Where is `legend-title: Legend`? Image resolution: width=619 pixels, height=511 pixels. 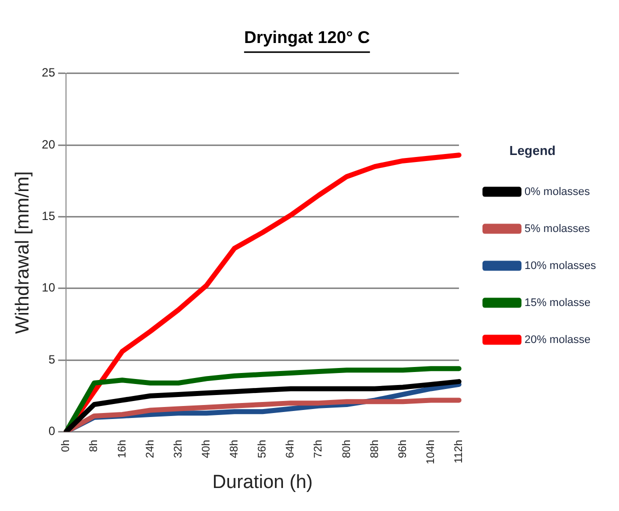
legend-title: Legend is located at coordinates (532, 150).